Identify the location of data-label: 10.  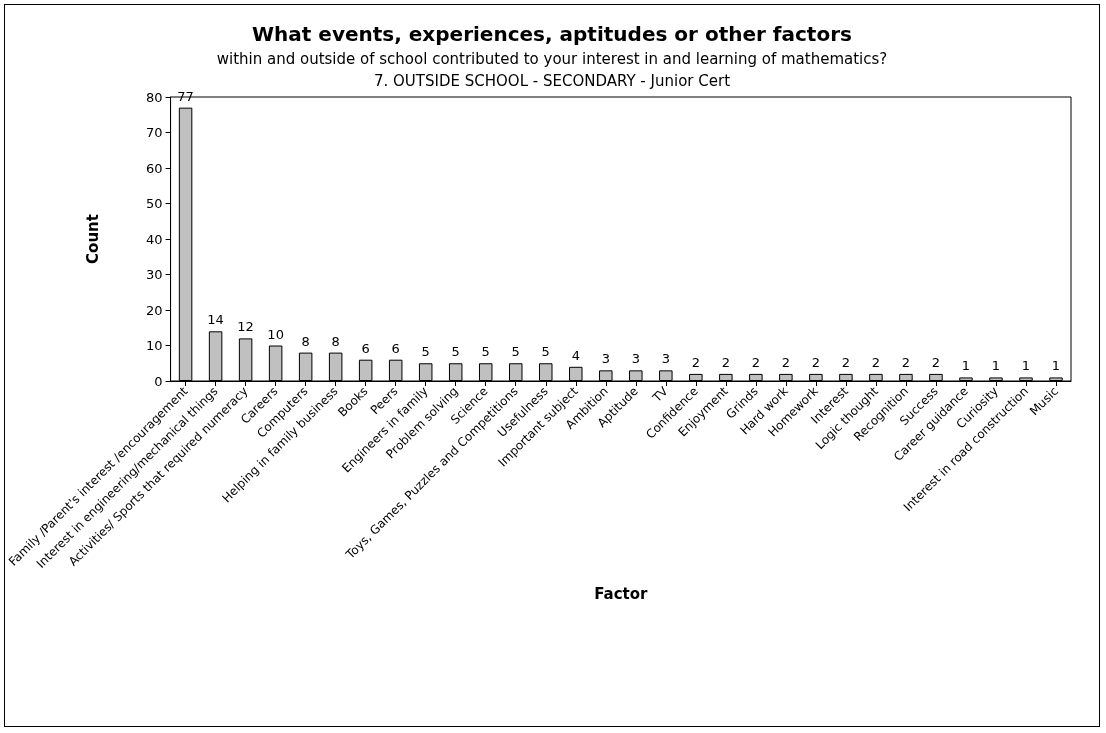
(275, 334).